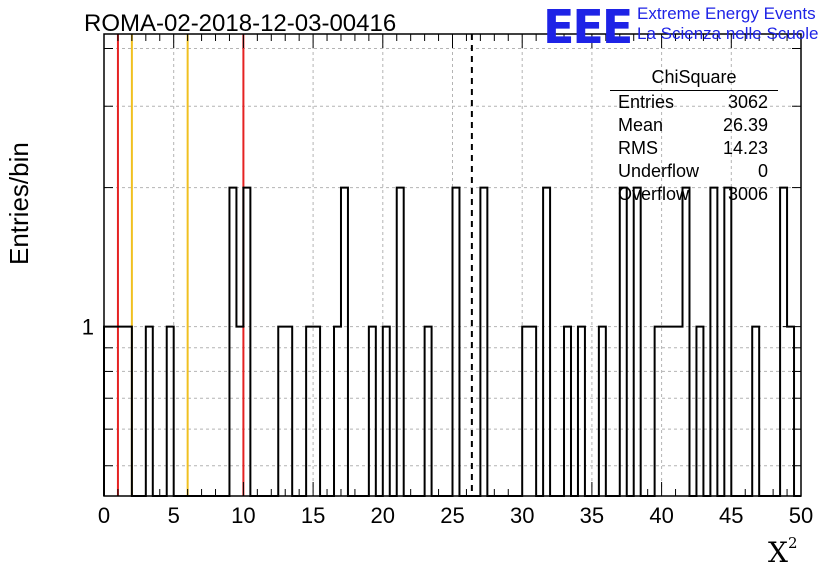 This screenshot has width=836, height=572. What do you see at coordinates (661, 515) in the screenshot?
I see `x-tick-label: 40` at bounding box center [661, 515].